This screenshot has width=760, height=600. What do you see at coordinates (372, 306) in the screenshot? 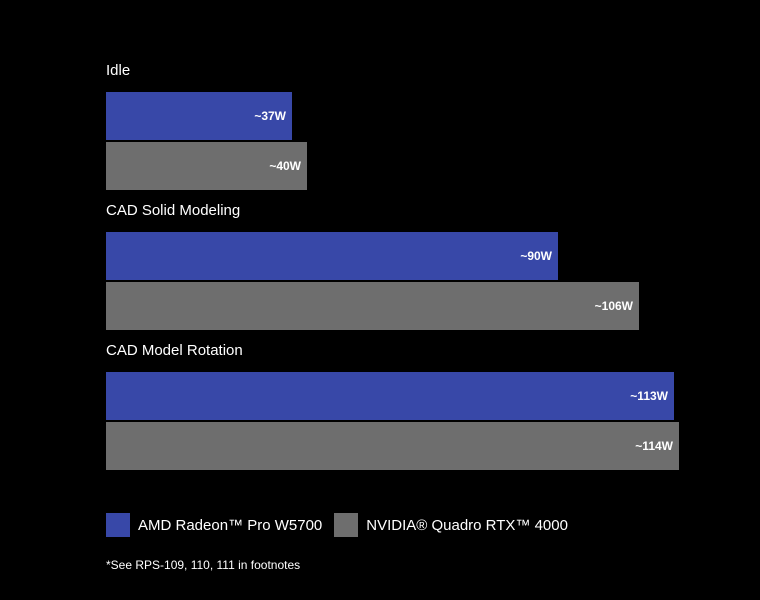
I see `bar-cad-solid-modeling-nvidia: ~106W` at bounding box center [372, 306].